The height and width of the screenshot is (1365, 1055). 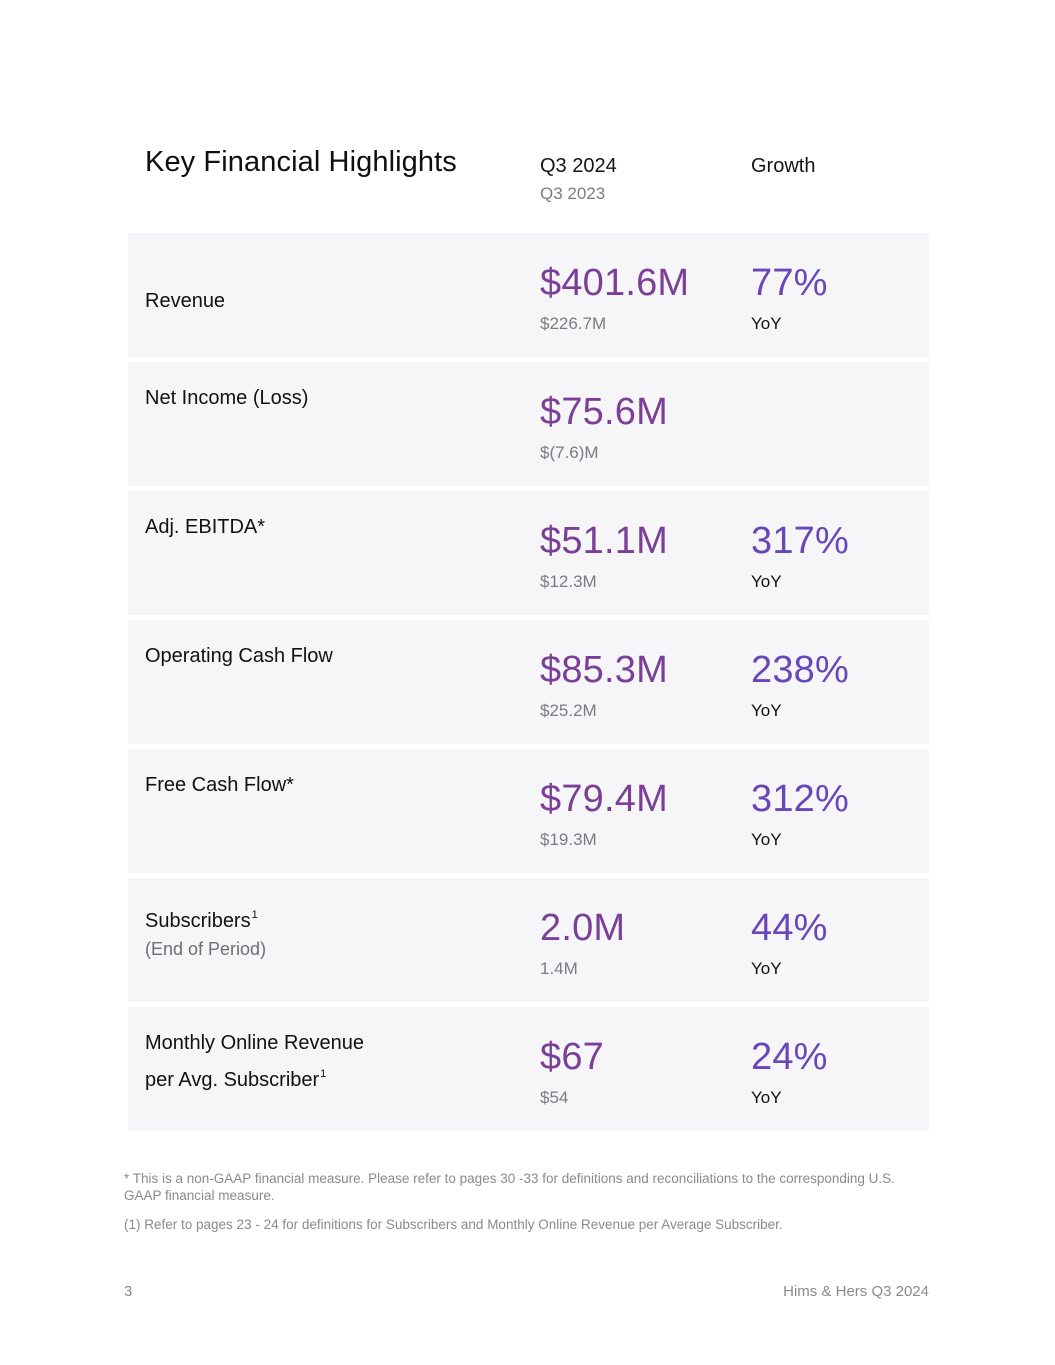 I want to click on prior-period-header: Q3 2023, so click(x=573, y=193).